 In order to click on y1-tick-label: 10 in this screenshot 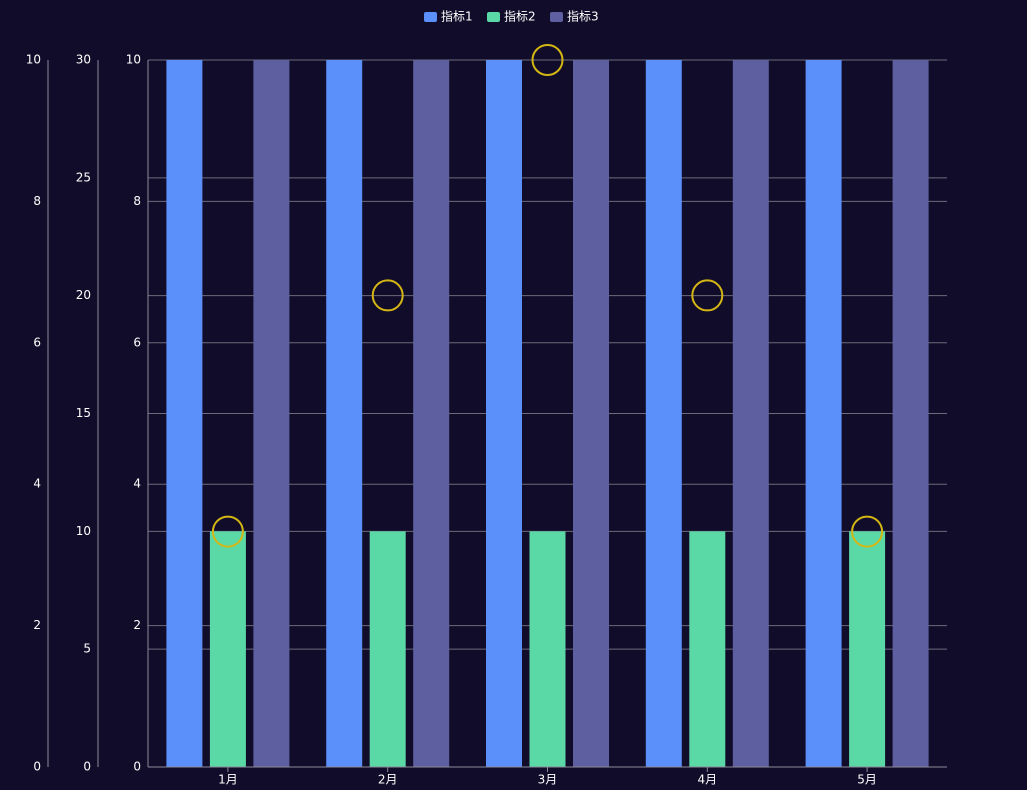, I will do `click(133, 60)`.